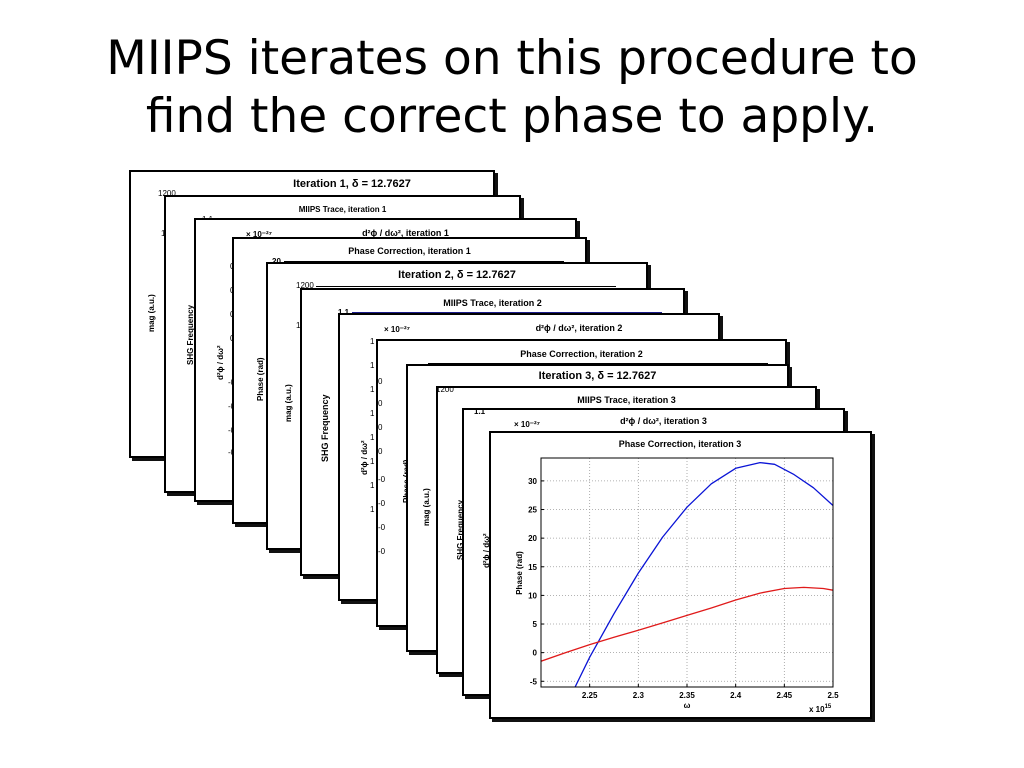 The width and height of the screenshot is (1024, 768). Describe the element at coordinates (639, 695) in the screenshot. I see `x-tick-label: 2.3` at that location.